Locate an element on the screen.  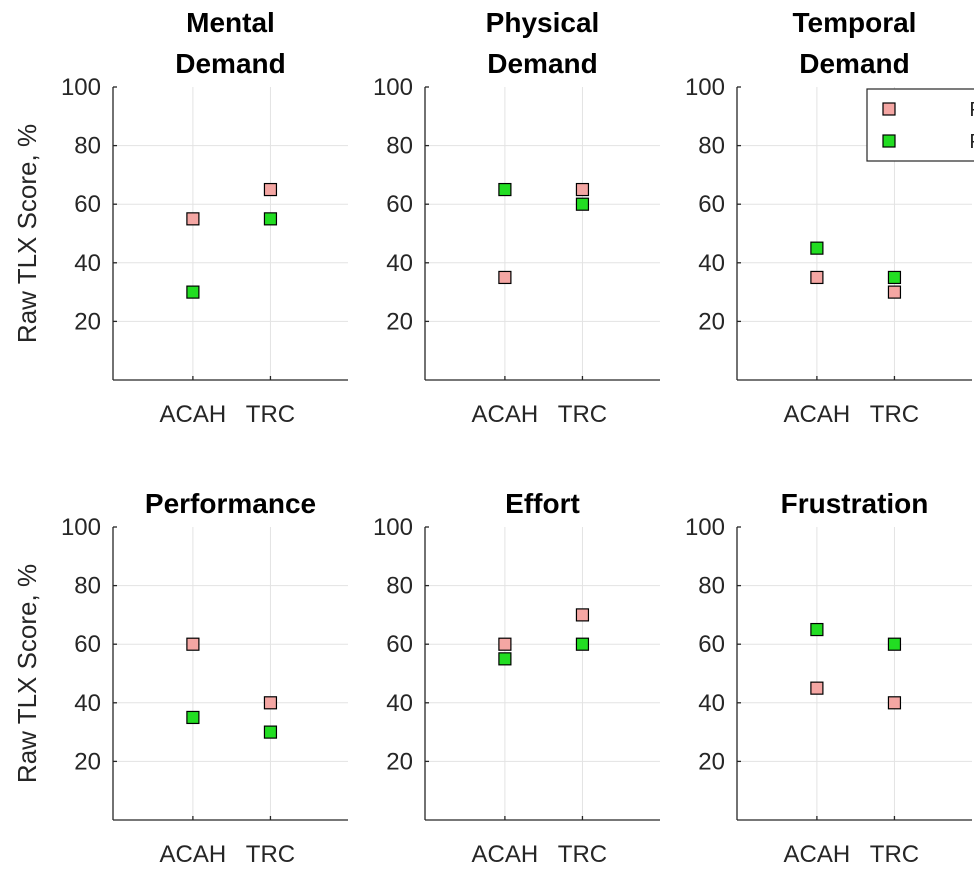
legend-box is located at coordinates (920, 125).